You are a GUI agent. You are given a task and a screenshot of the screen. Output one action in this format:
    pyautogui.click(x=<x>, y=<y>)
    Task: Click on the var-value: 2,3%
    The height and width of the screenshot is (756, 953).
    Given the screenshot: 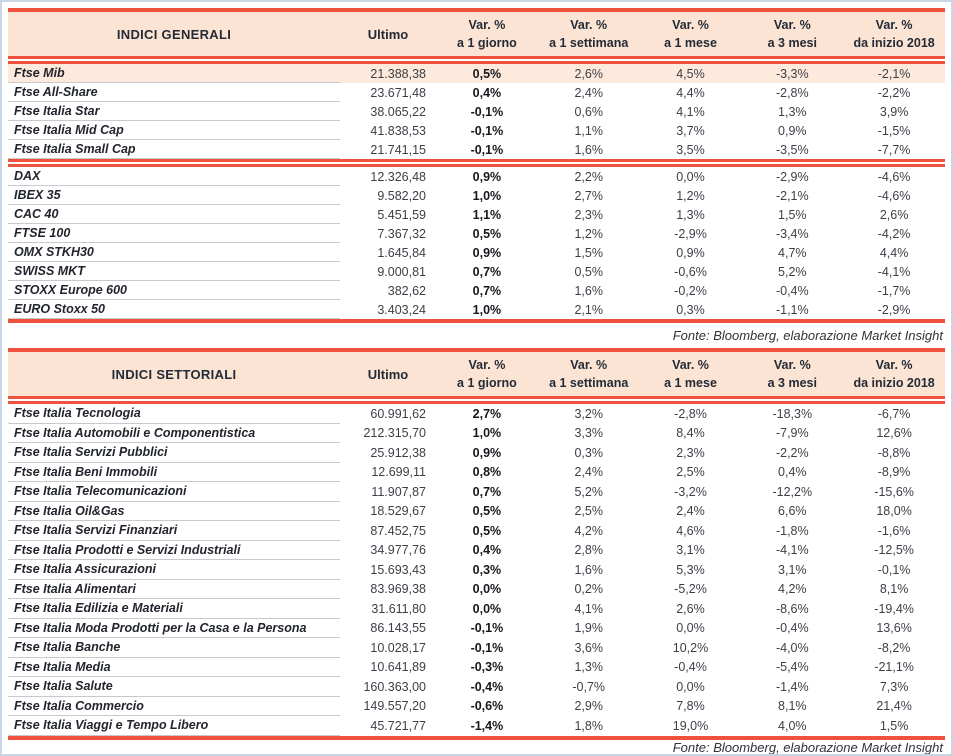 What is the action you would take?
    pyautogui.click(x=690, y=452)
    